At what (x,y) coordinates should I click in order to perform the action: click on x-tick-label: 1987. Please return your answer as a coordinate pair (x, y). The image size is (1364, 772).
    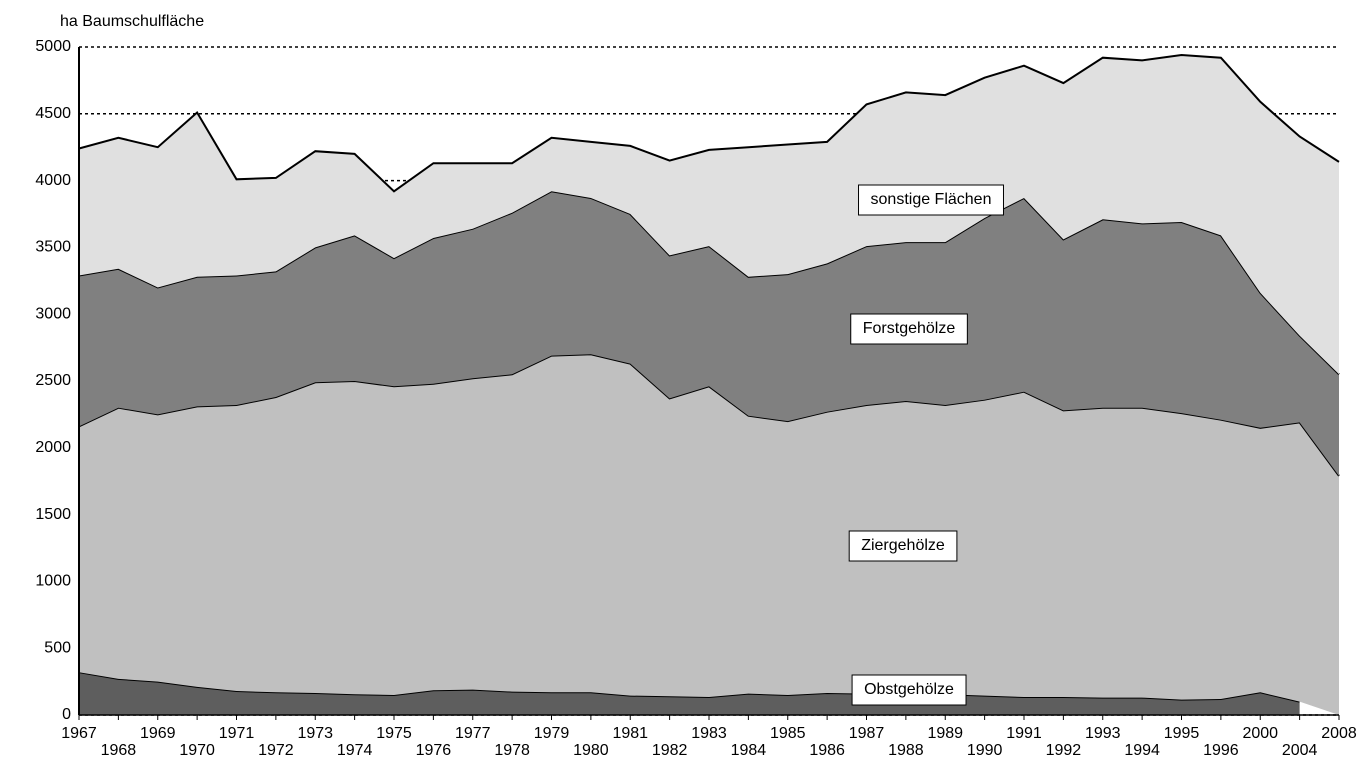
    Looking at the image, I should click on (867, 733).